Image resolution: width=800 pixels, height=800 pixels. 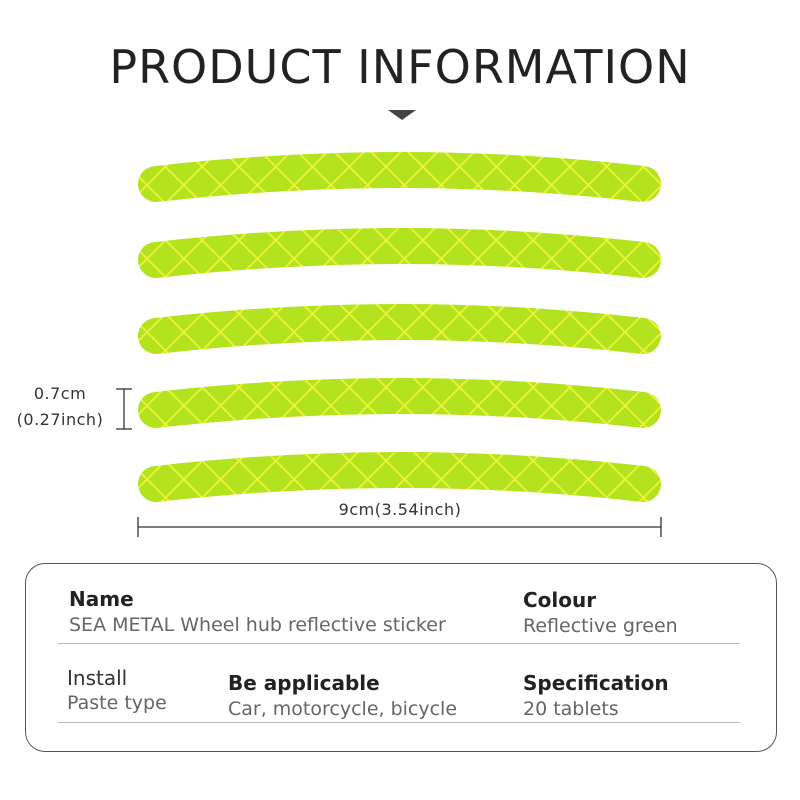 What do you see at coordinates (560, 600) in the screenshot?
I see `colour-label: Colour` at bounding box center [560, 600].